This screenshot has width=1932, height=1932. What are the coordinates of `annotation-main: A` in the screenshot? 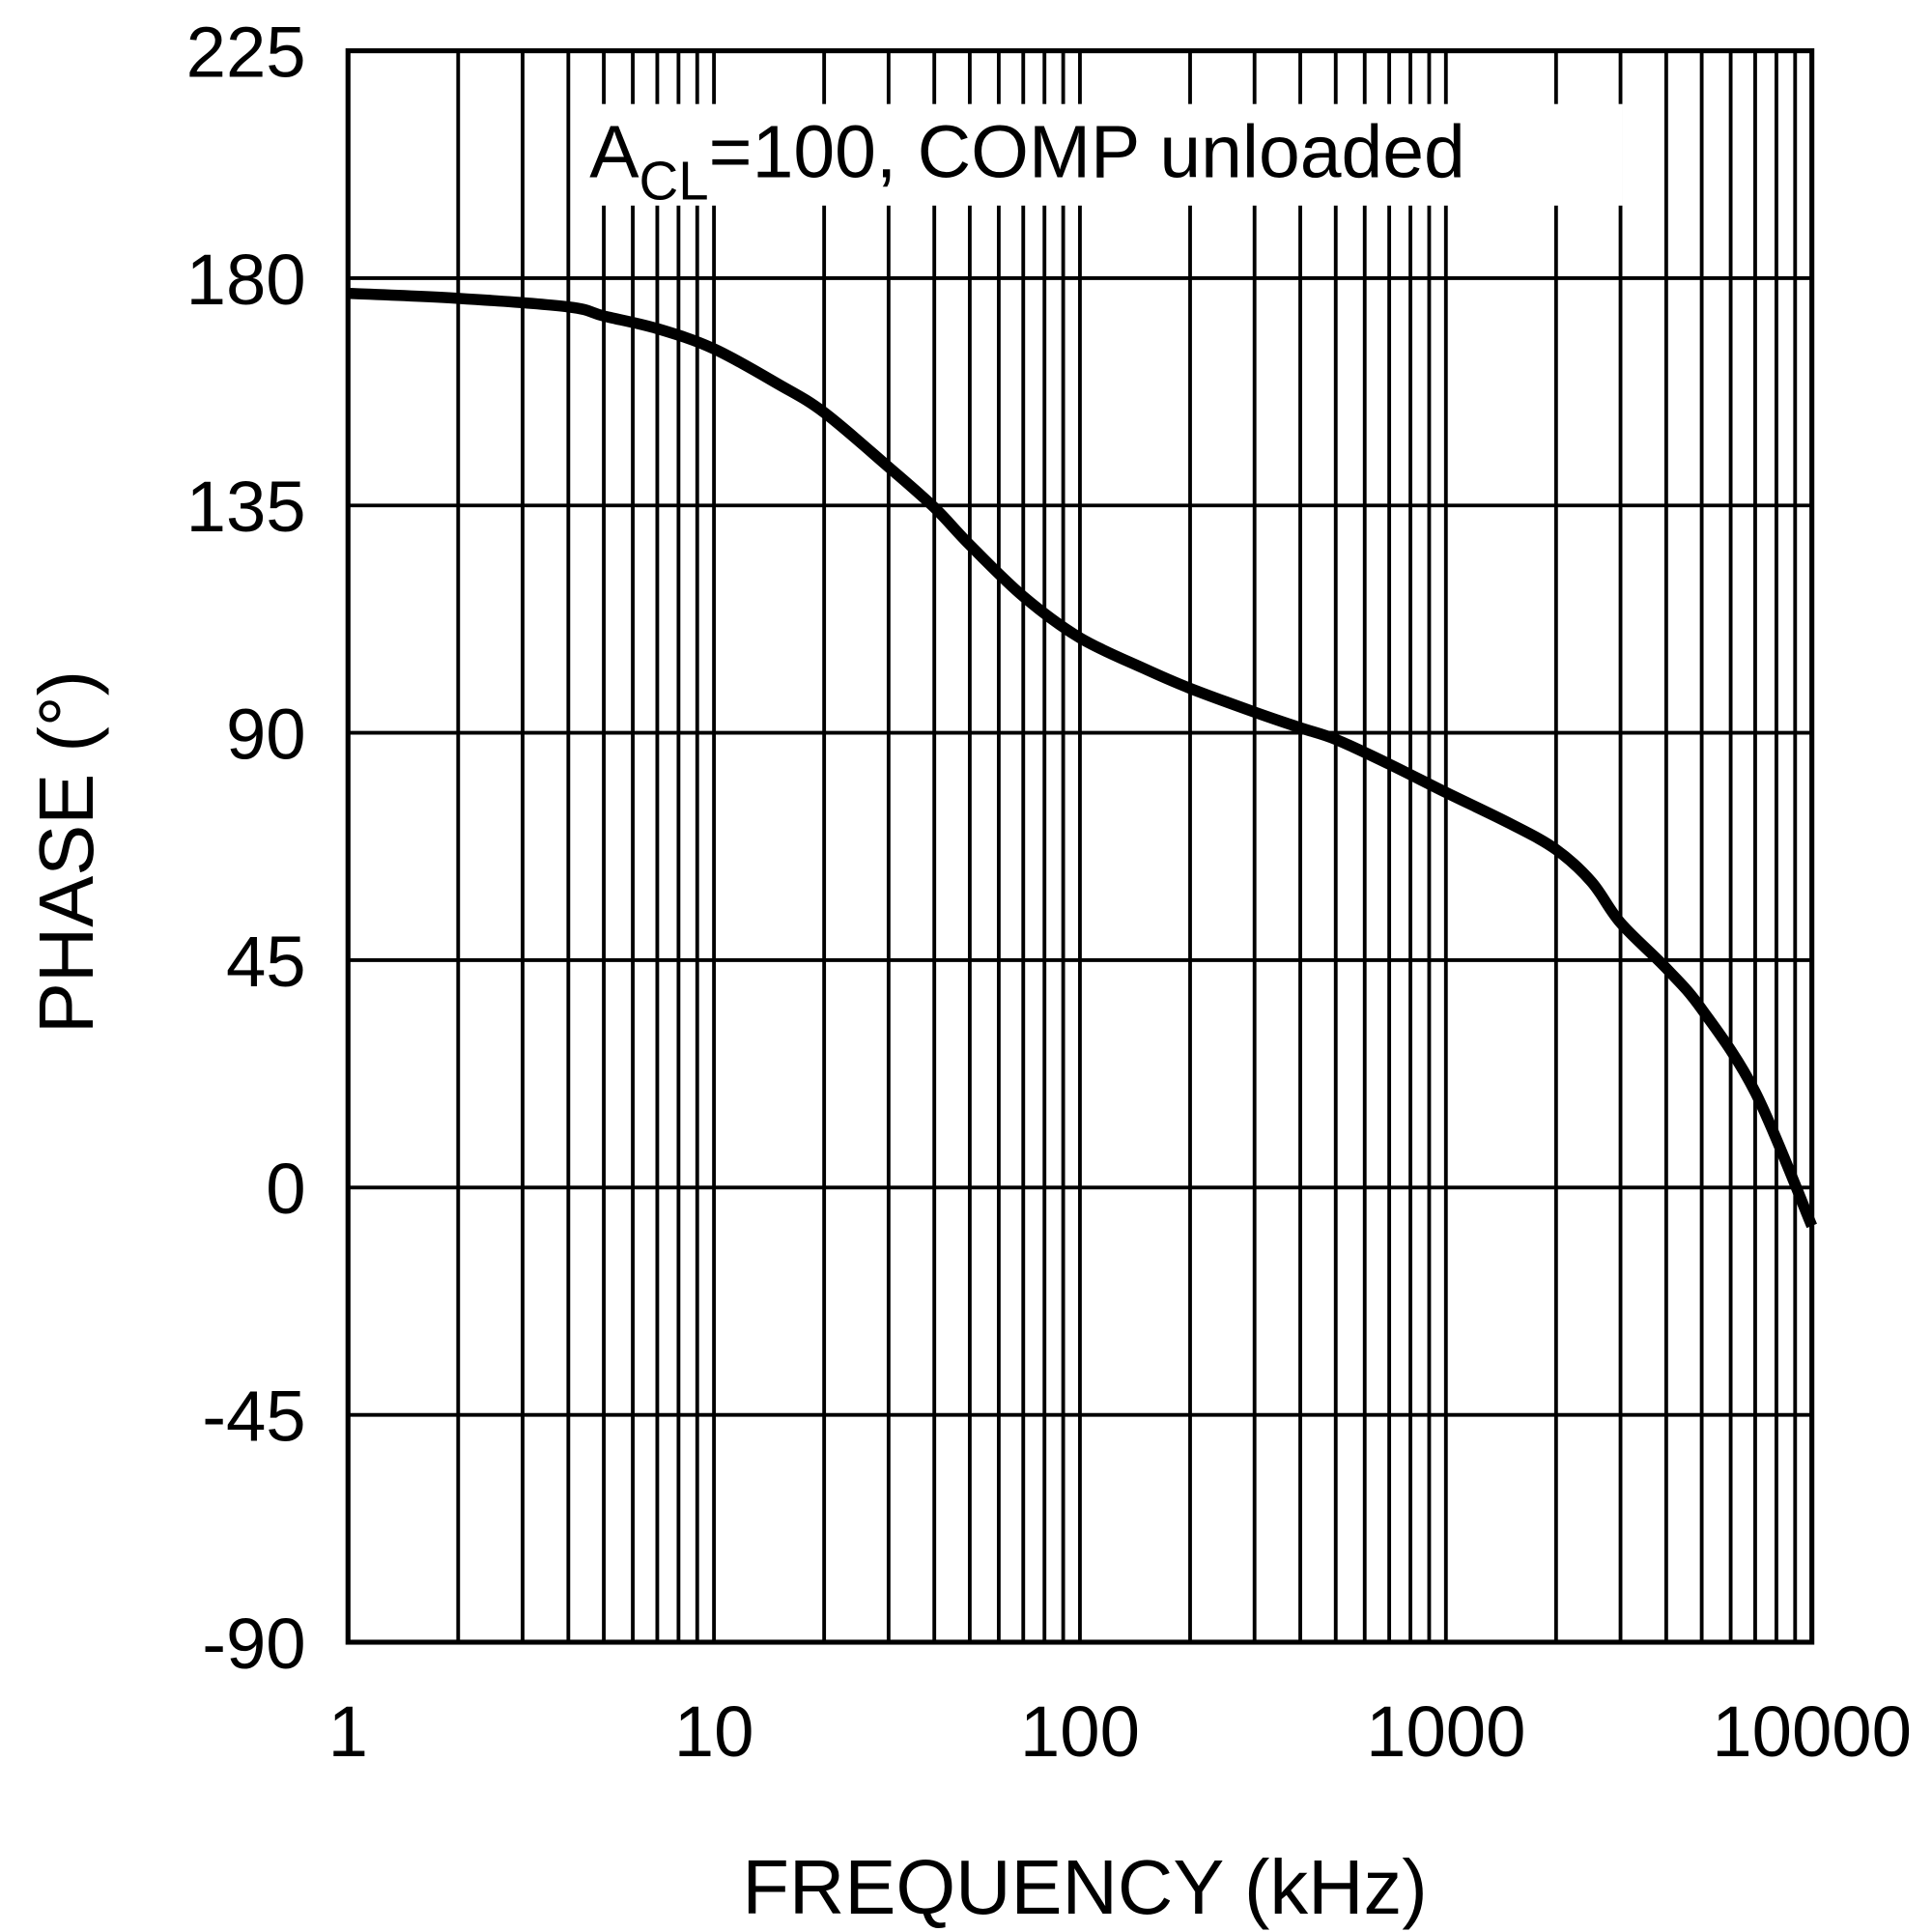 It's located at (614, 151).